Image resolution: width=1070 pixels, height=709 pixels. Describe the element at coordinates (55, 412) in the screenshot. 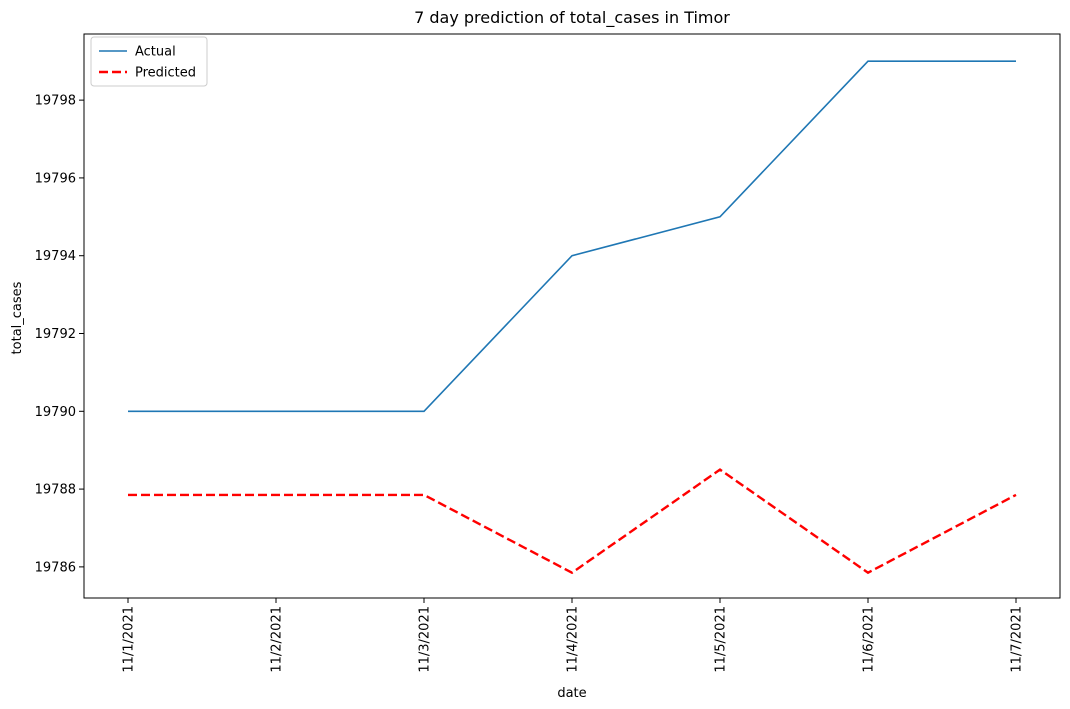

I see `y-tick-label: 19790` at that location.